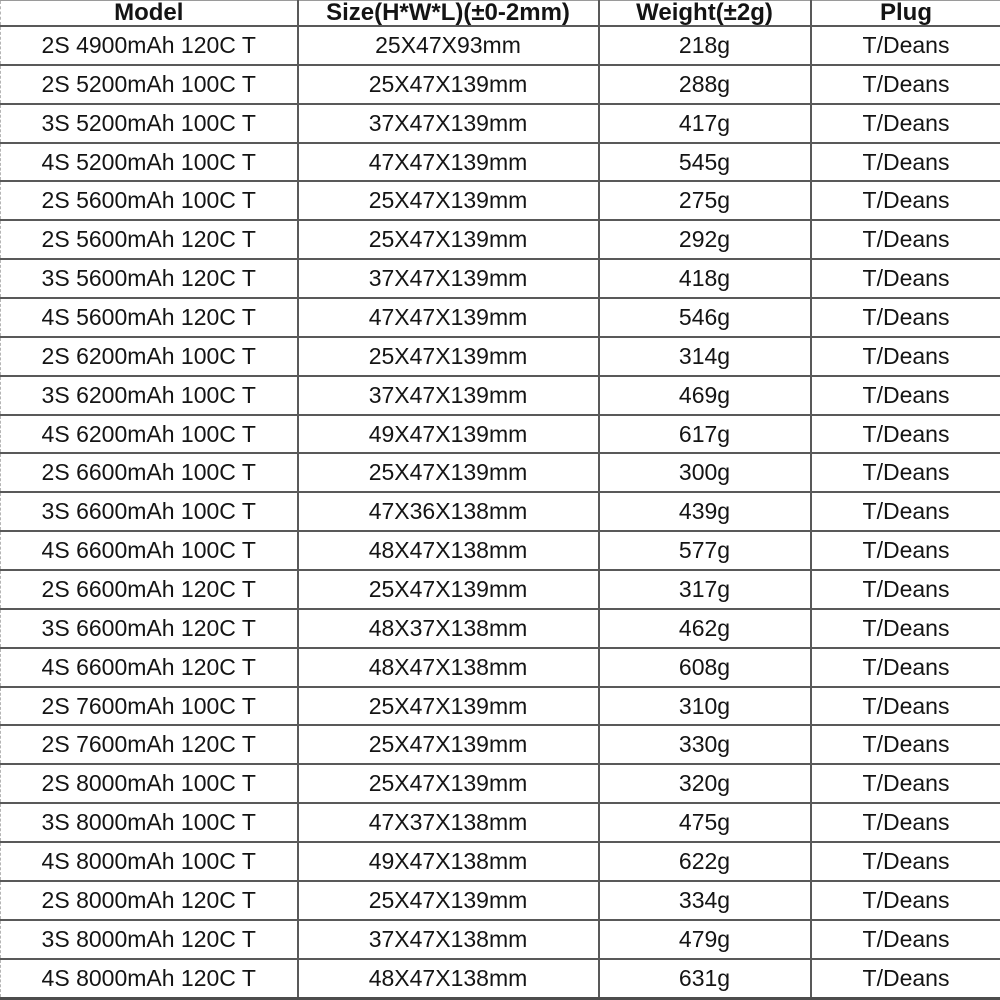  I want to click on cell-weight: 577g, so click(704, 551).